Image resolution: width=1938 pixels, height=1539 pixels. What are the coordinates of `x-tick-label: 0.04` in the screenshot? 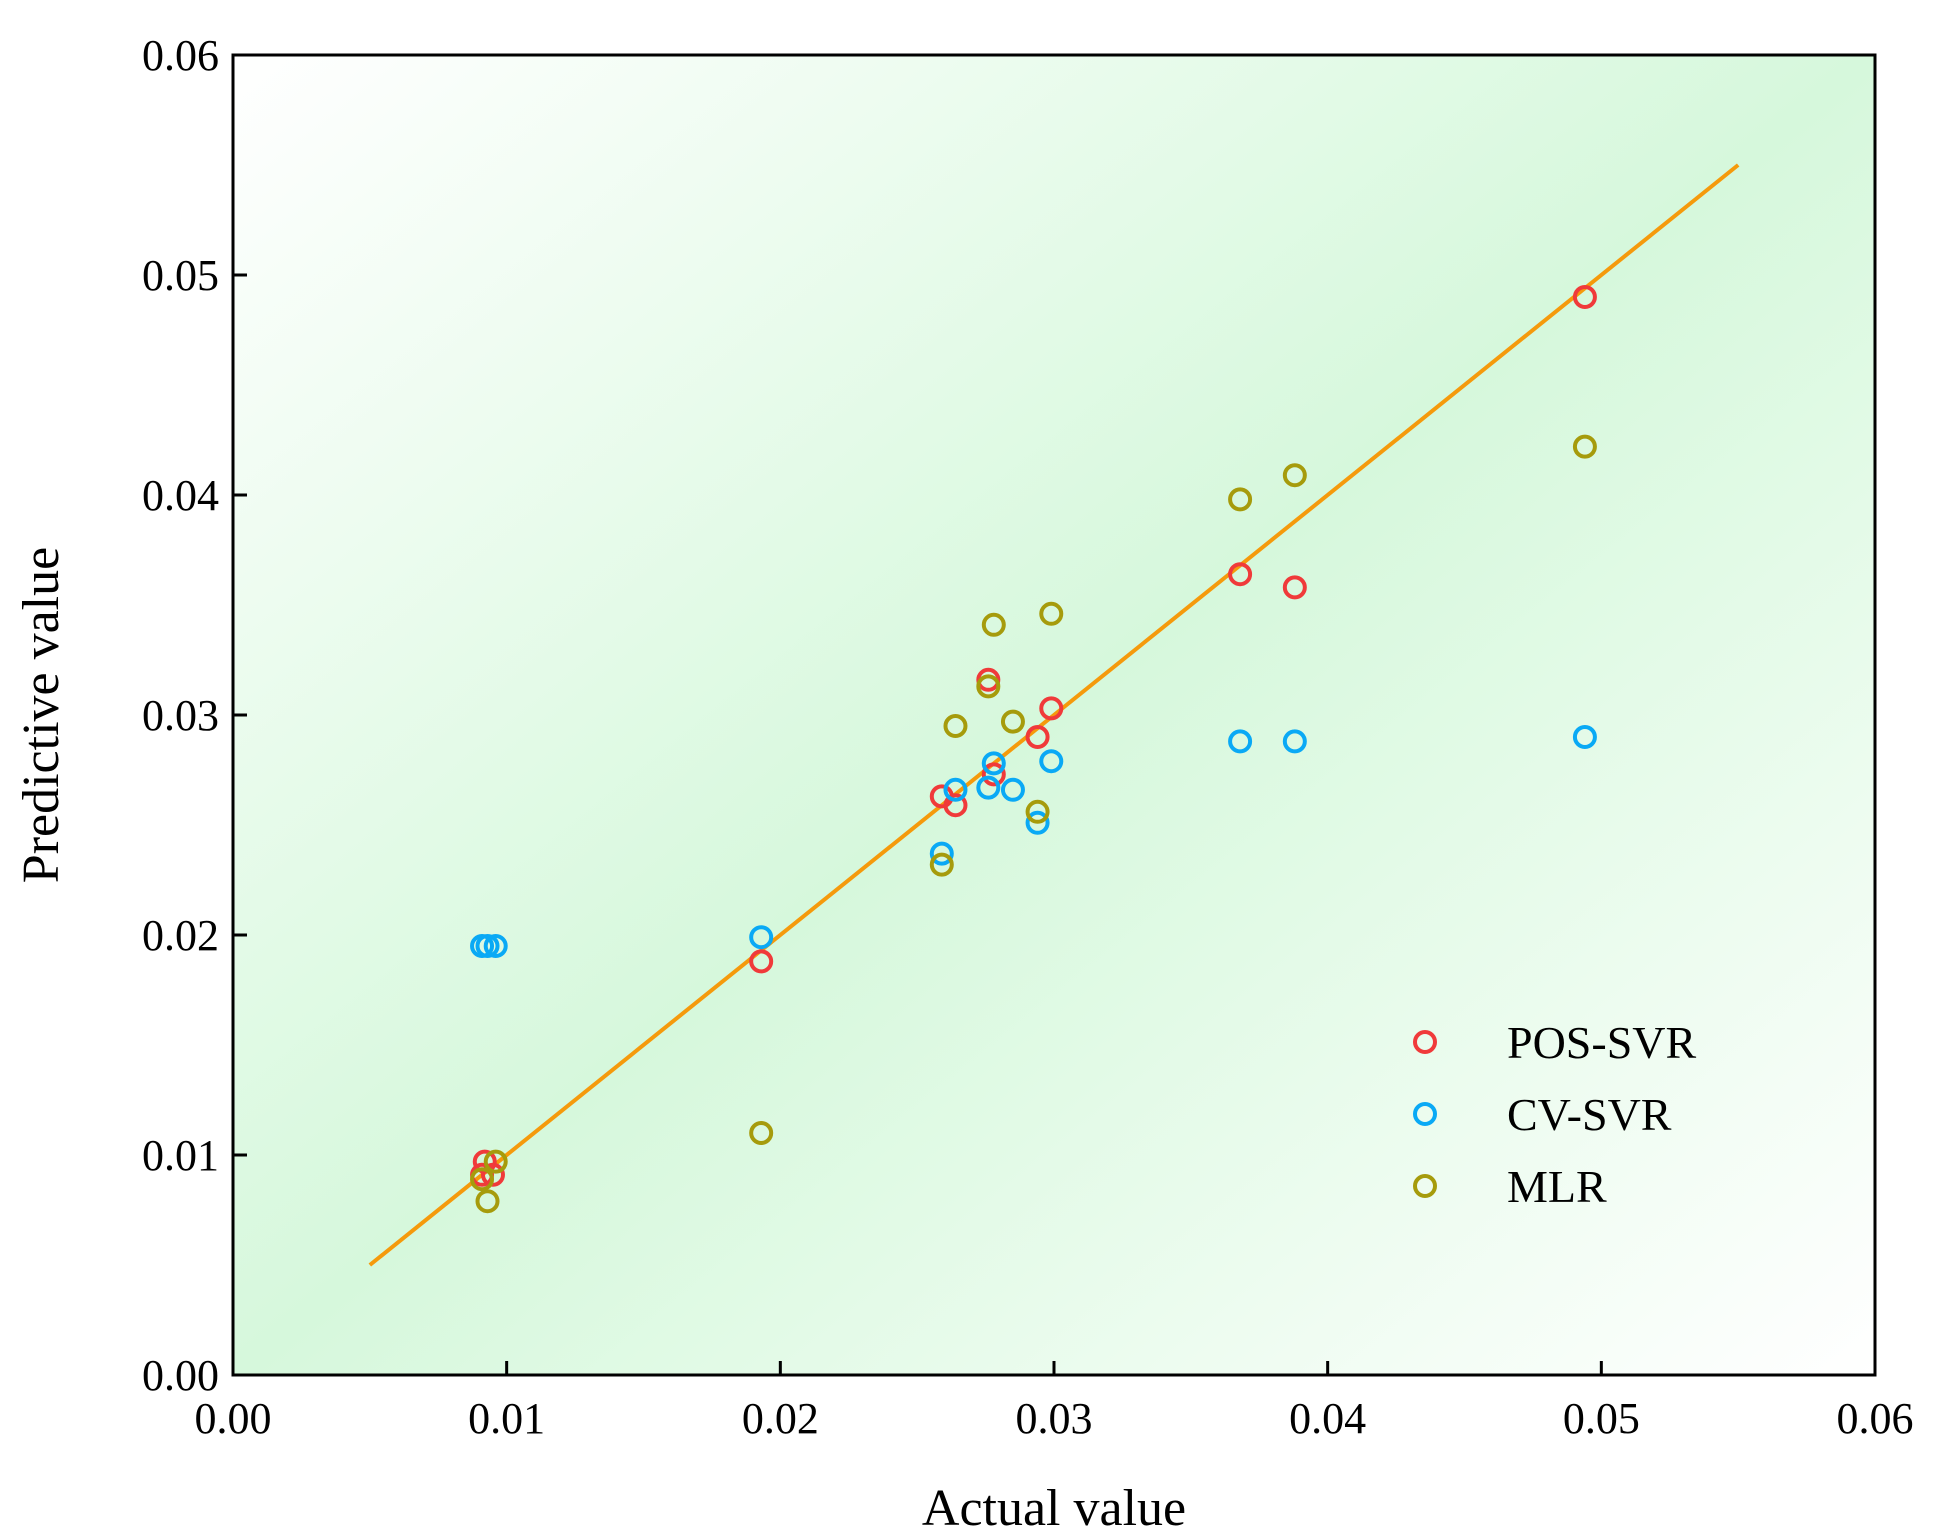 It's located at (1327, 1418).